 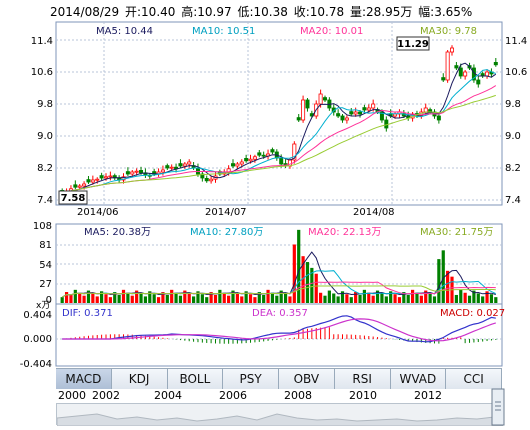 I want to click on year-label: 2008, so click(x=298, y=395).